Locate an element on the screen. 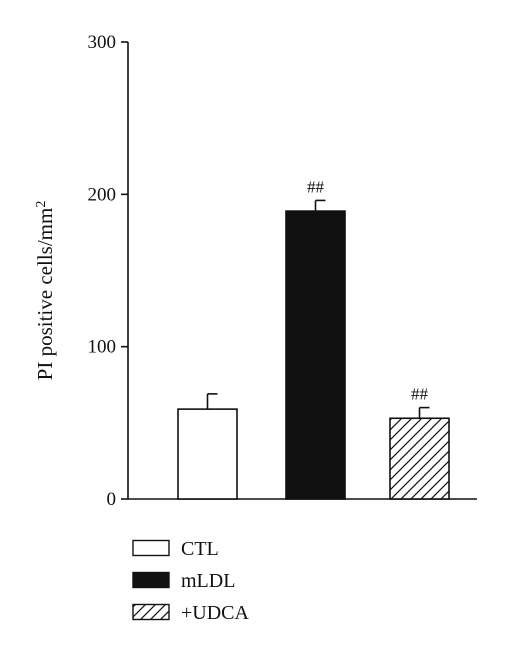 Image resolution: width=526 pixels, height=665 pixels. legend: CTL mLDL +UDCA is located at coordinates (191, 581).